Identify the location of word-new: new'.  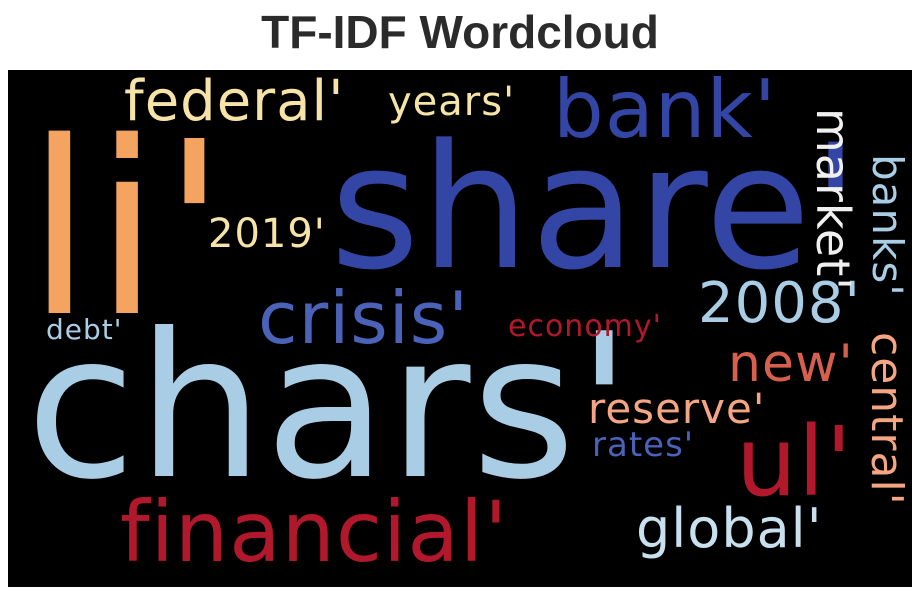
(791, 364).